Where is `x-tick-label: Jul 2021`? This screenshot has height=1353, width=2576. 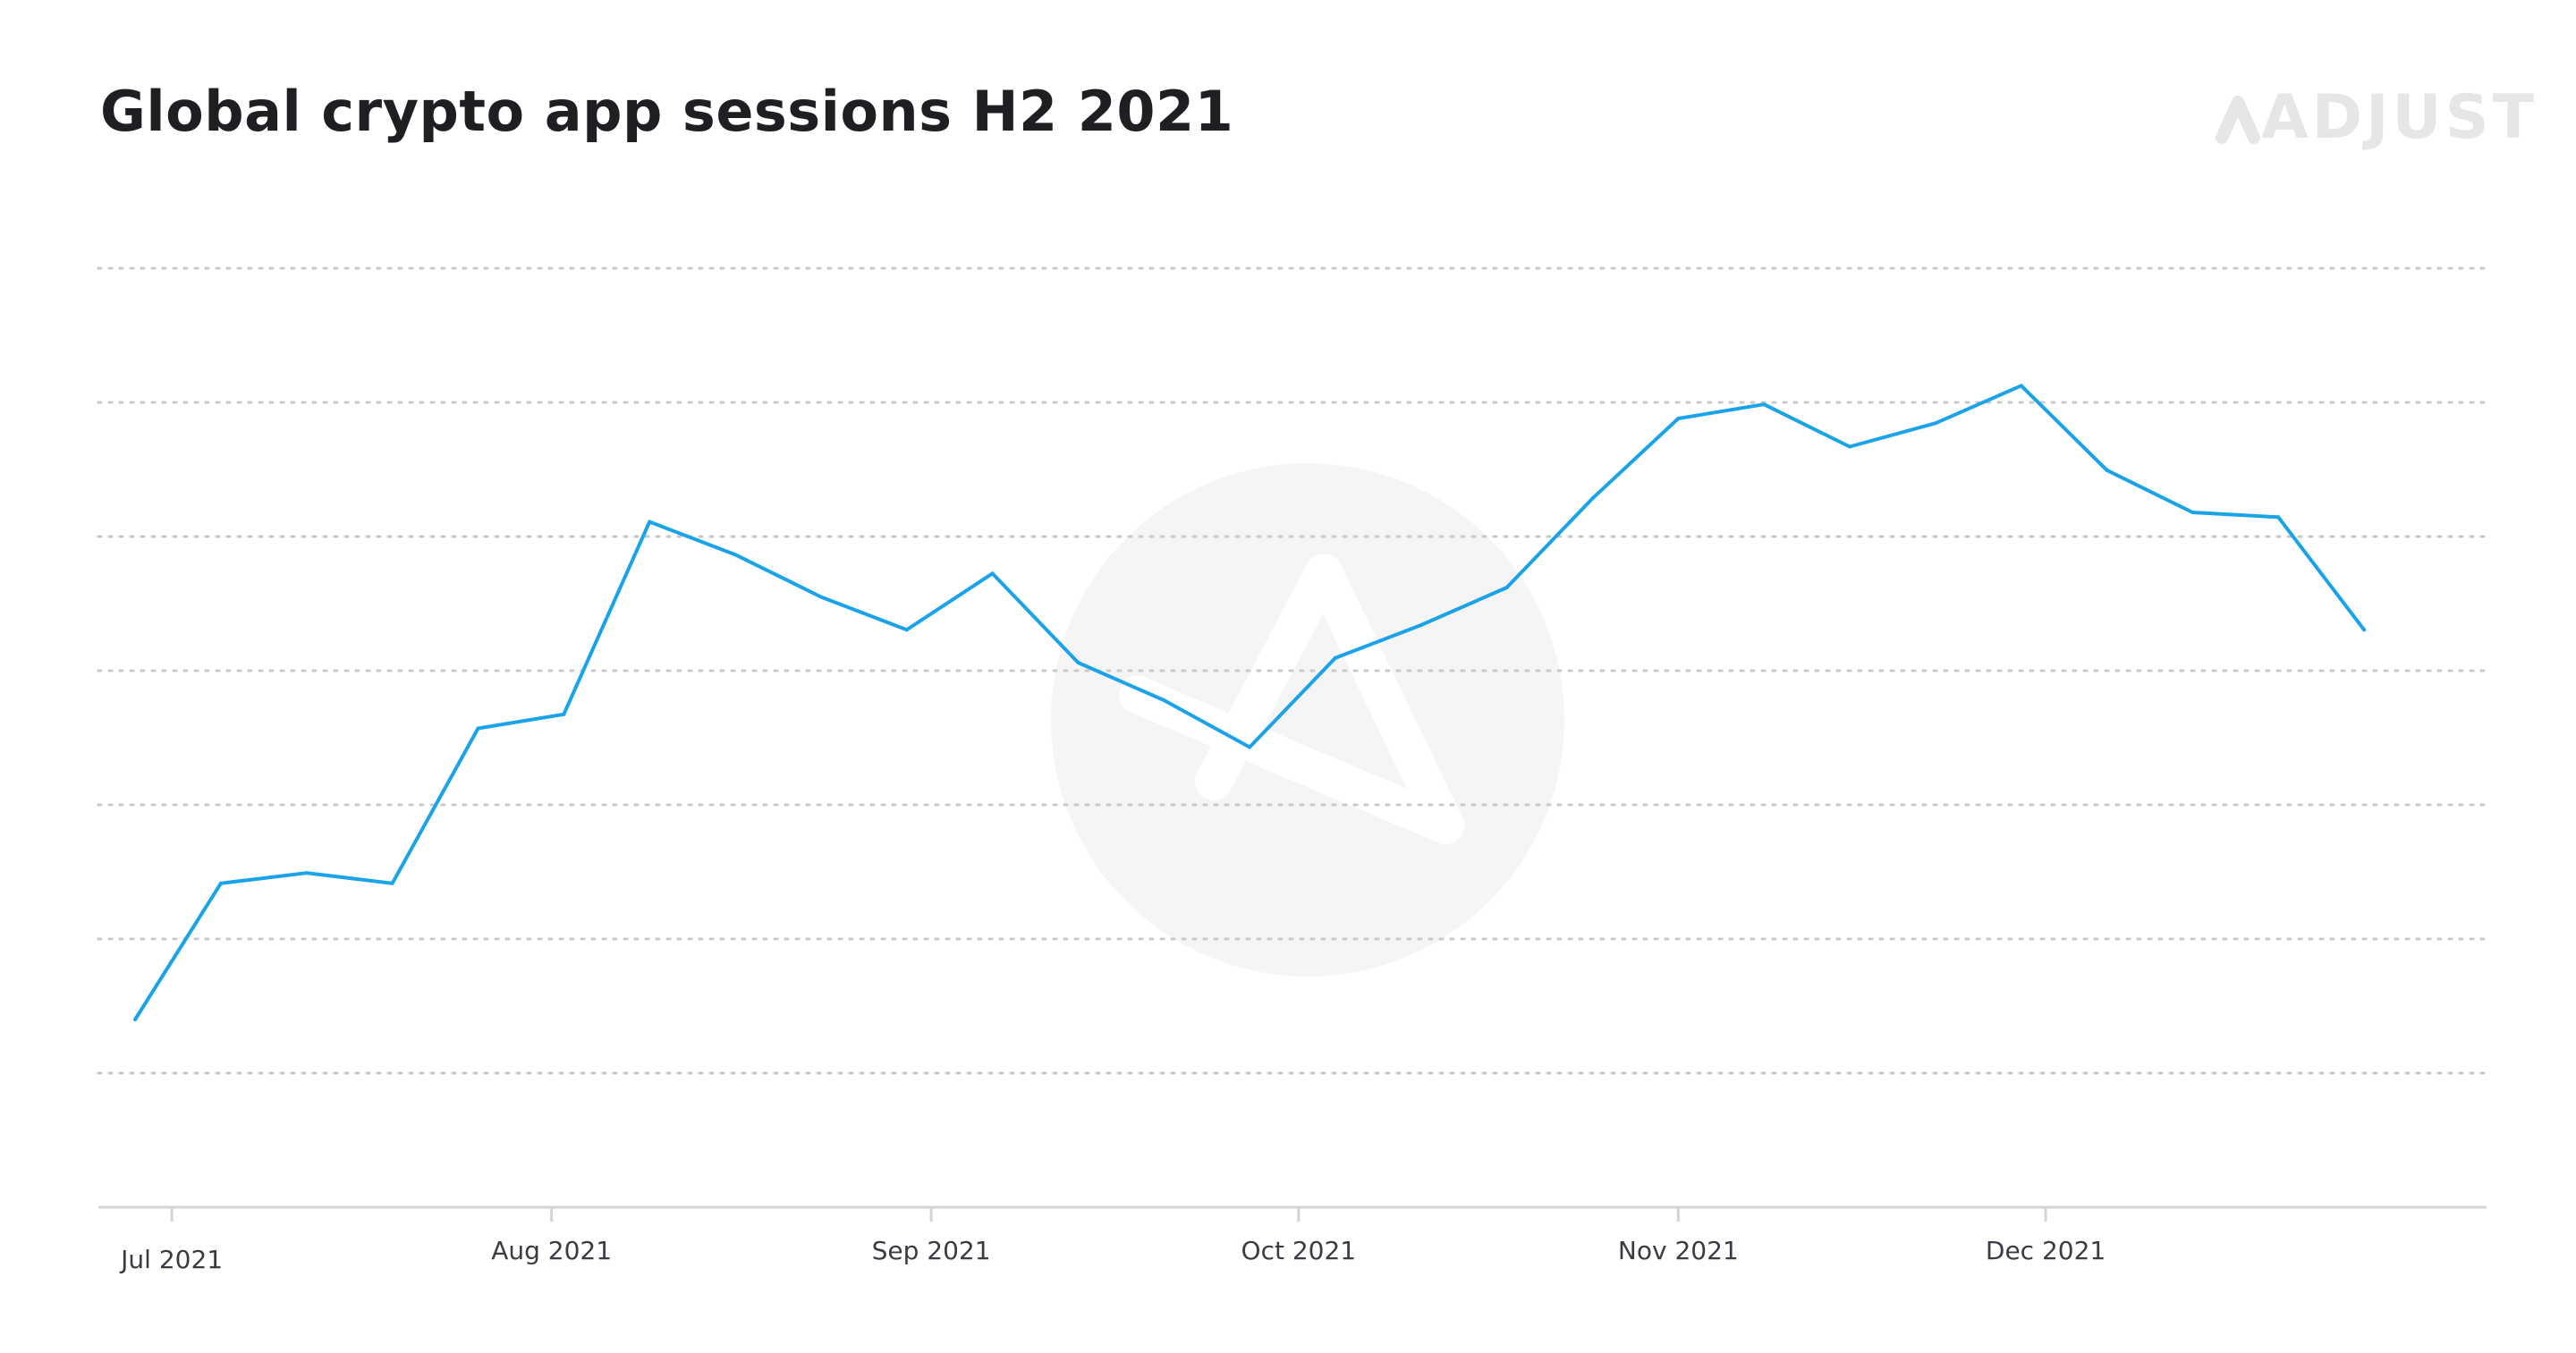
x-tick-label: Jul 2021 is located at coordinates (171, 1259).